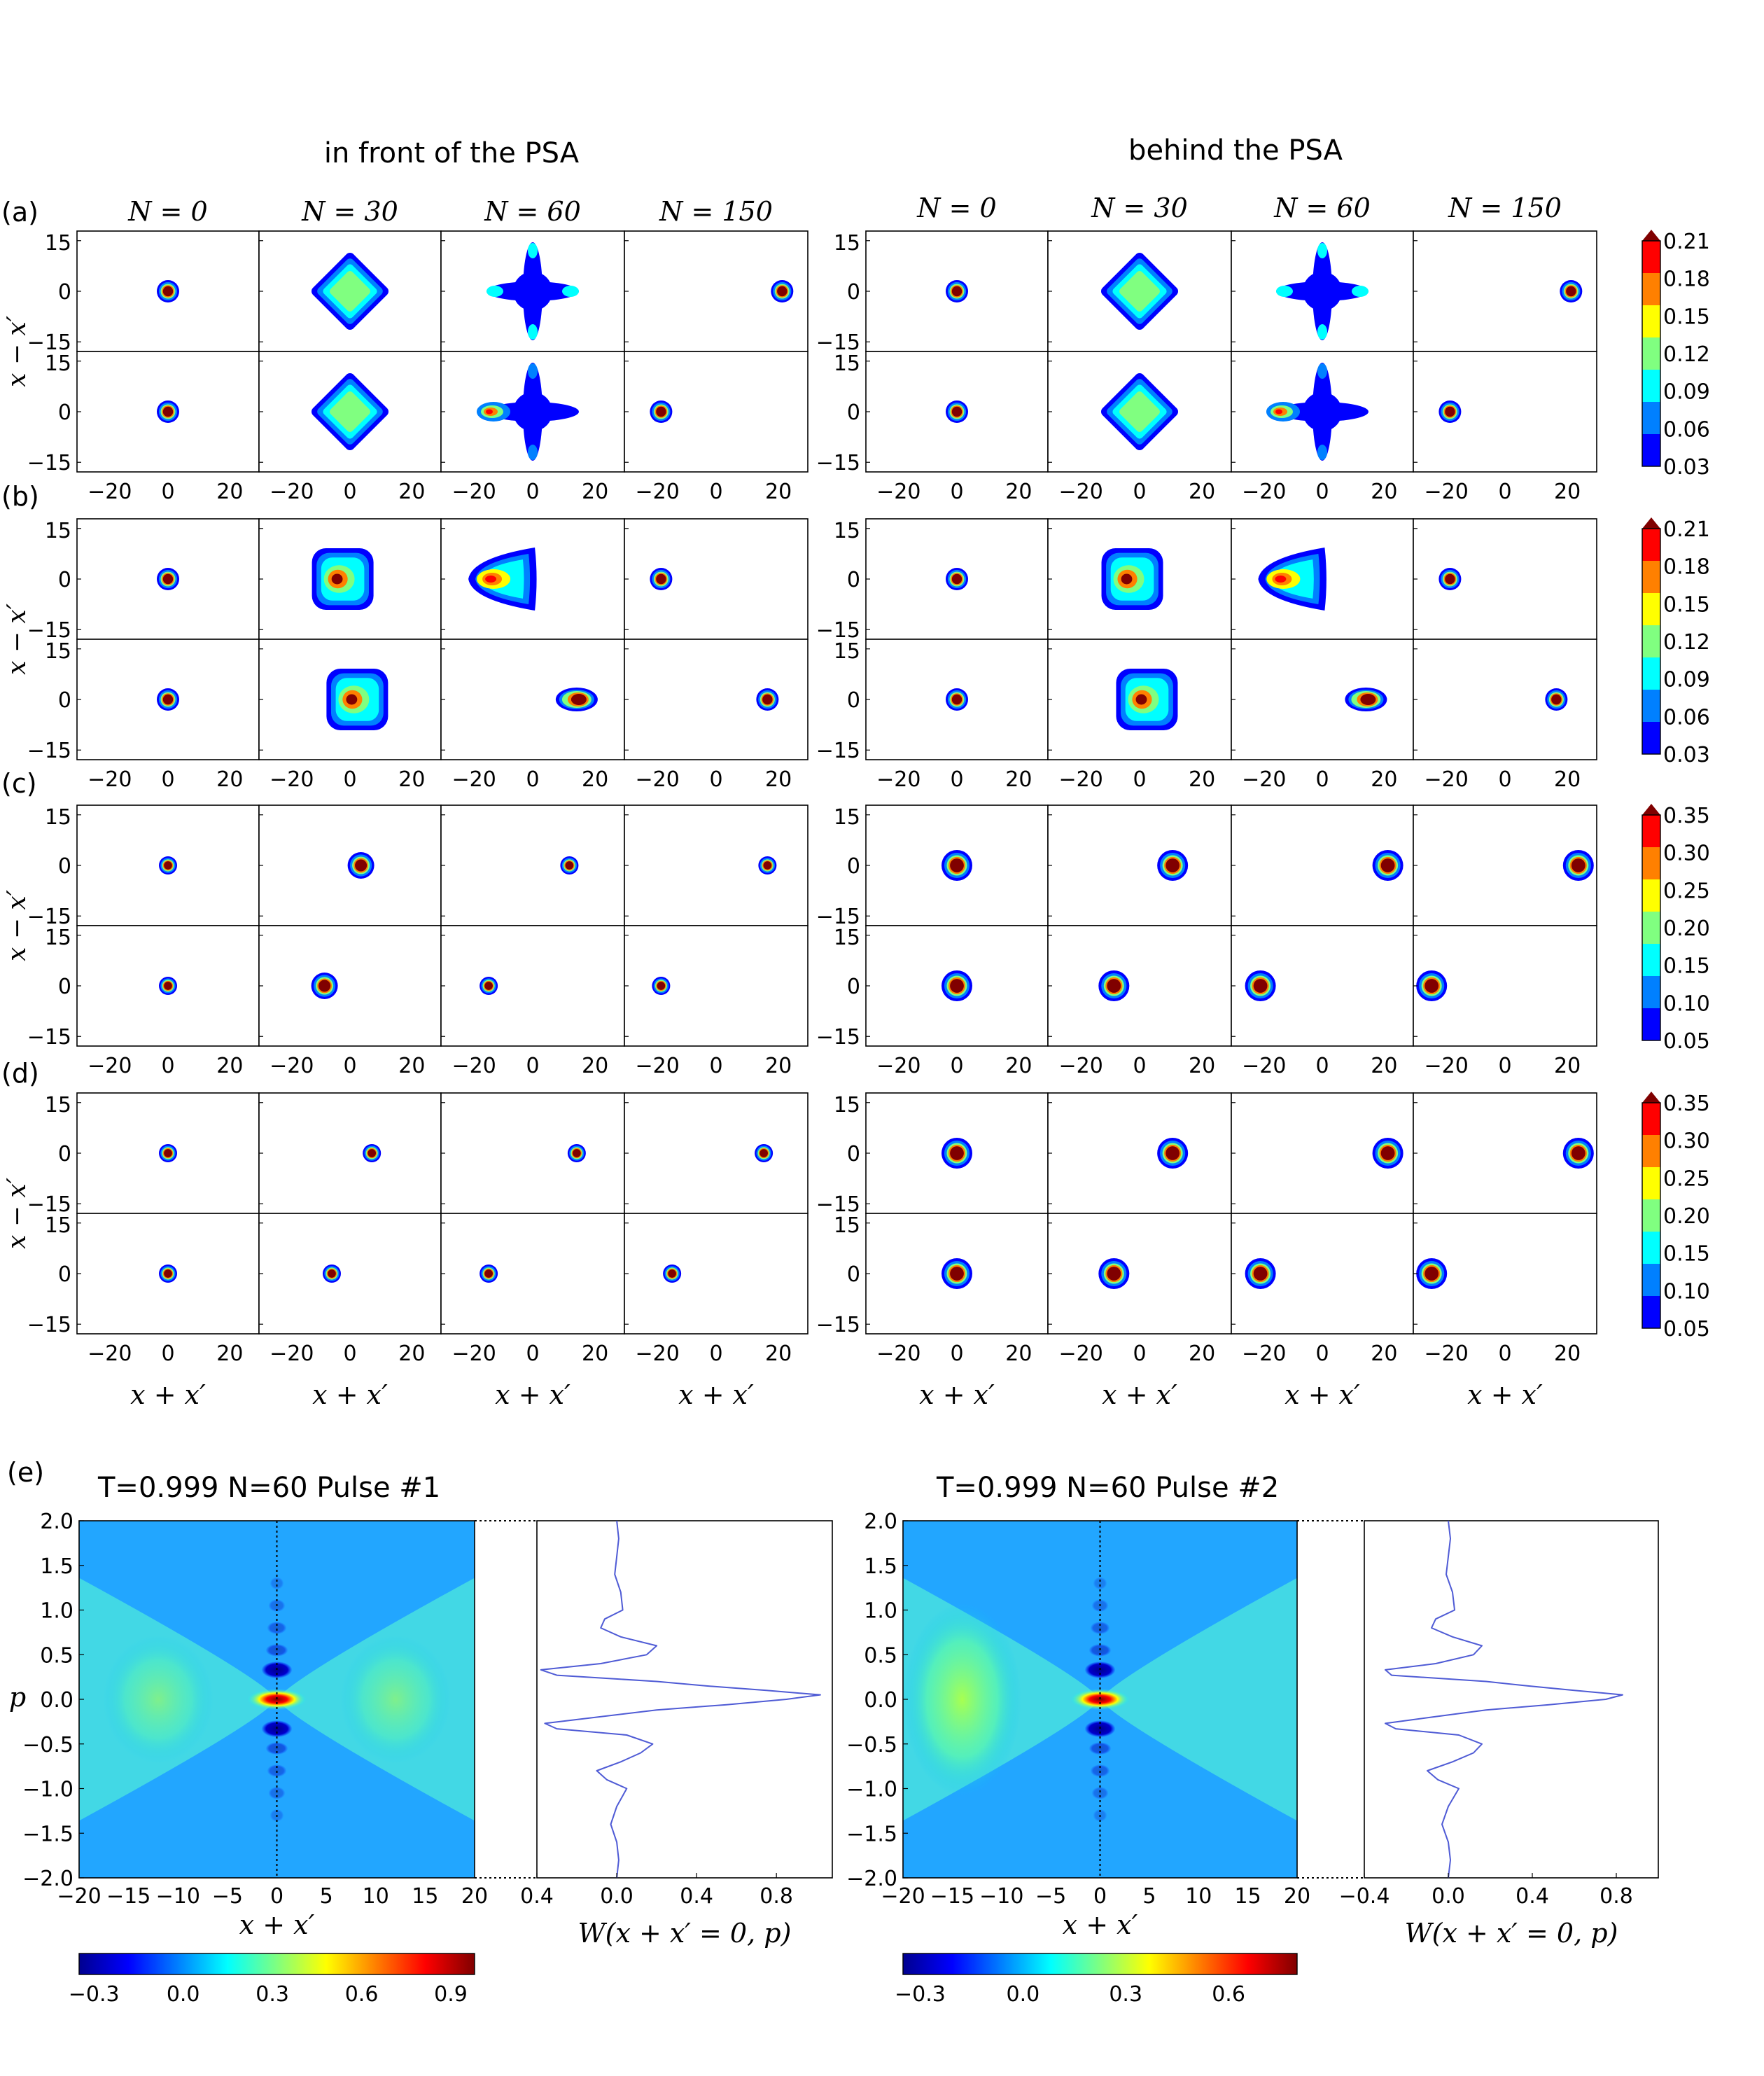 The height and width of the screenshot is (2076, 1764). Describe the element at coordinates (533, 371) in the screenshot. I see `contour-lobe-top` at that location.